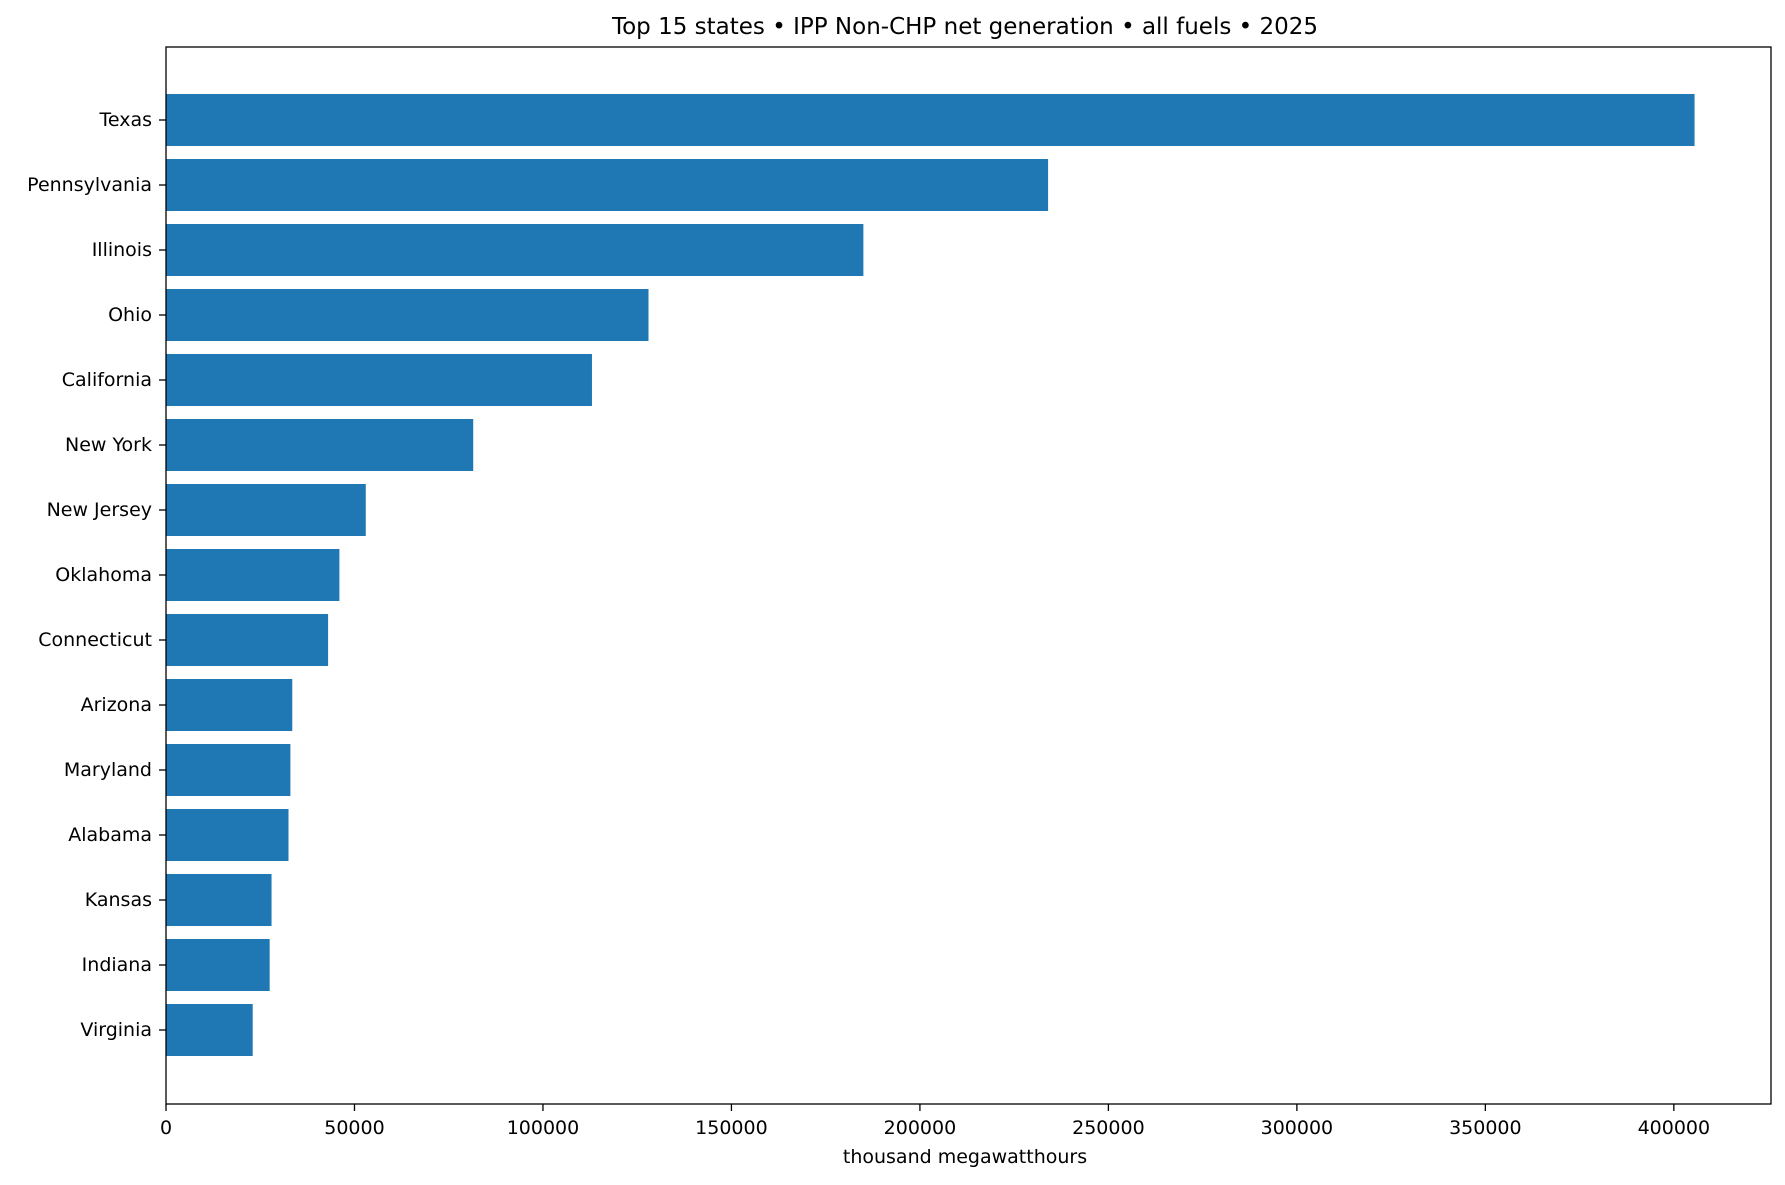 The height and width of the screenshot is (1185, 1785). Describe the element at coordinates (407, 315) in the screenshot. I see `bar-ohio` at that location.